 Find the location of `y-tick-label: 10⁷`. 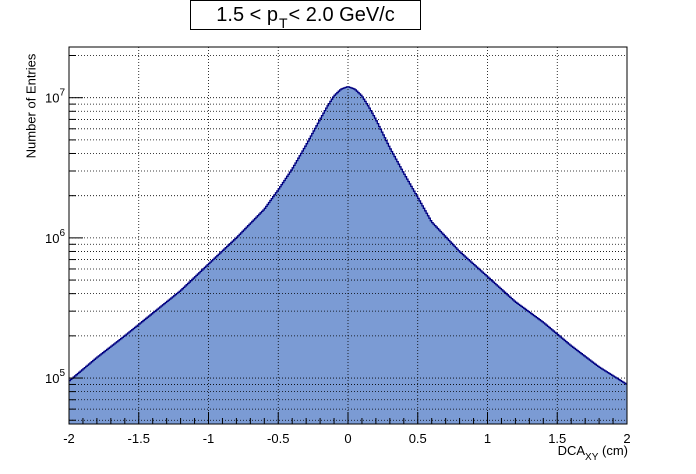

y-tick-label: 10⁷ is located at coordinates (55, 97).